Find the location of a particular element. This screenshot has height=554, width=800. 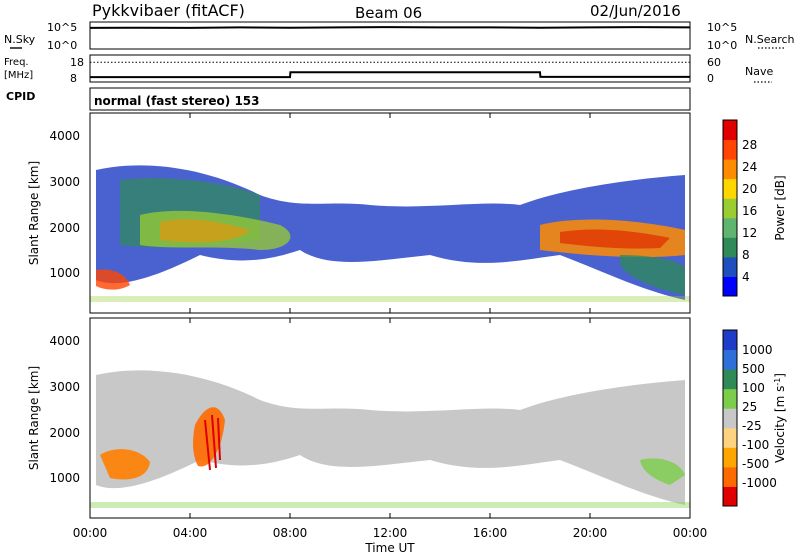

velocity-colorbar-label-end: ] is located at coordinates (780, 375).